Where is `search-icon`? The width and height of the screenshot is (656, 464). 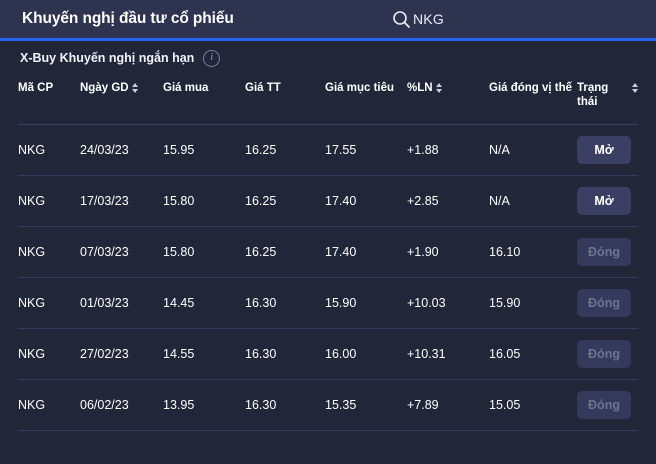 search-icon is located at coordinates (401, 19).